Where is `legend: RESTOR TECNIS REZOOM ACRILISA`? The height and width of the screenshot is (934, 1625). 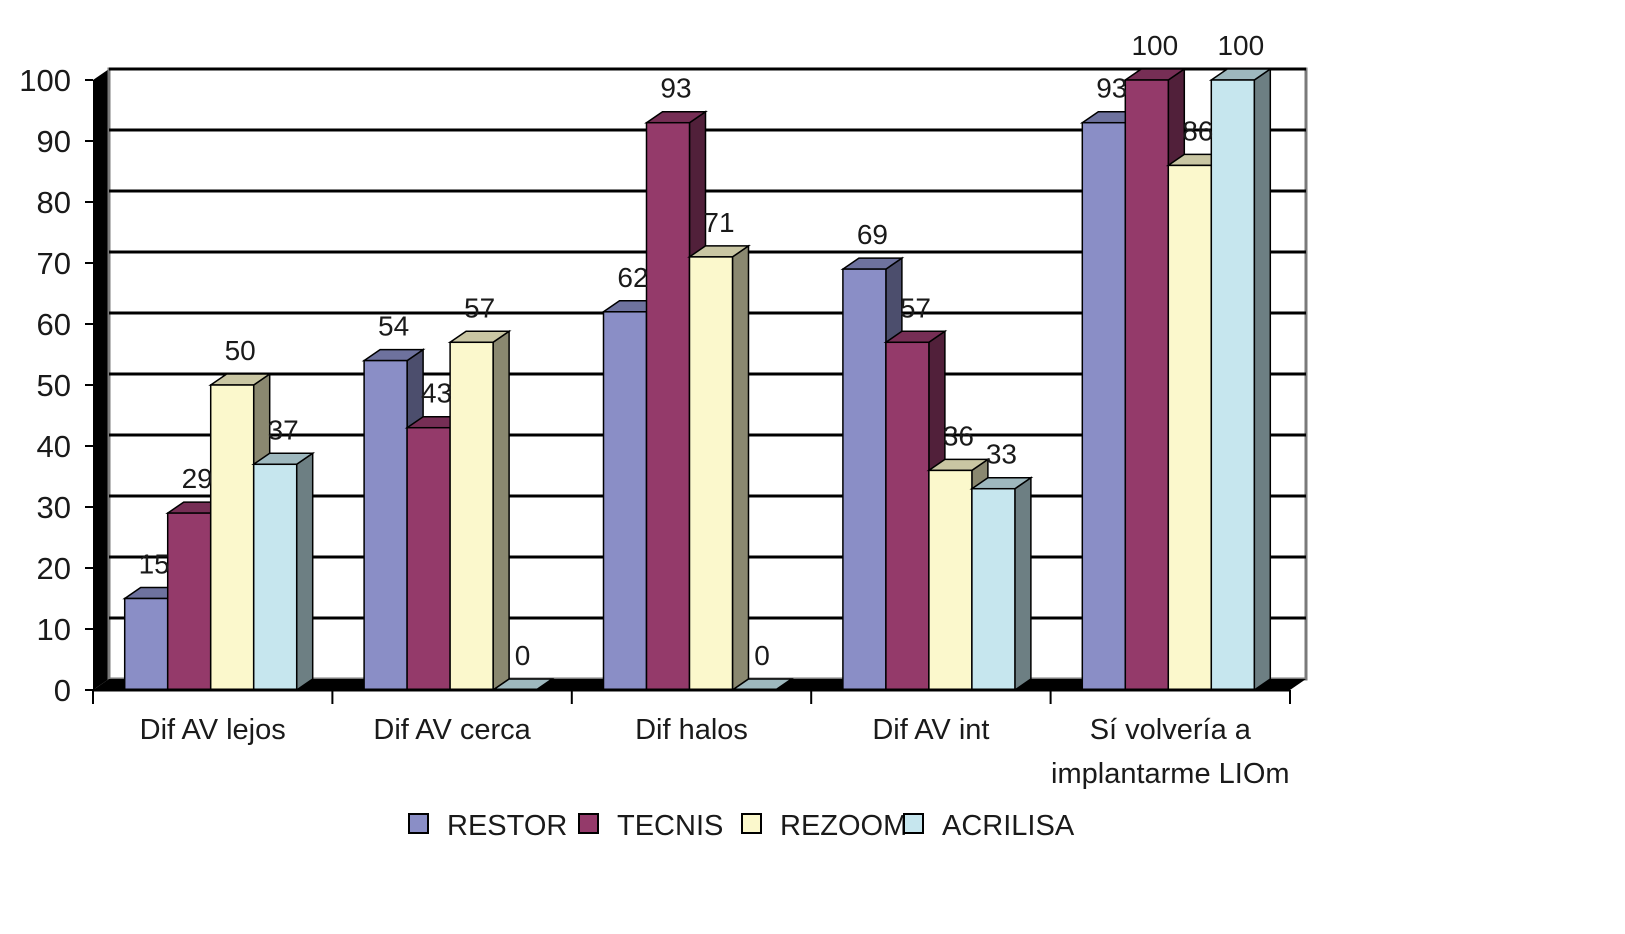
legend: RESTOR TECNIS REZOOM ACRILISA is located at coordinates (741, 826).